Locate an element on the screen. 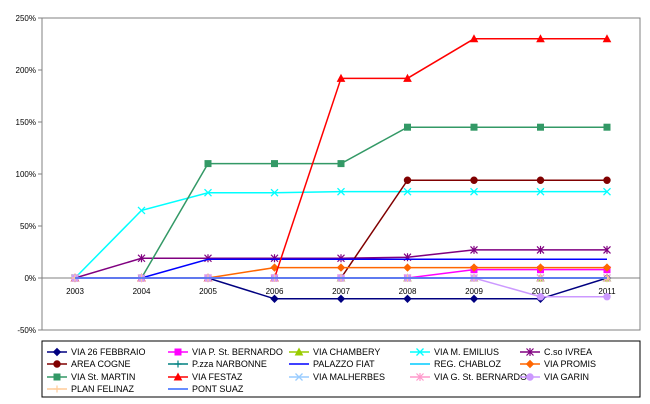  legend-item: VIA P. St. BERNARDO is located at coordinates (225, 352).